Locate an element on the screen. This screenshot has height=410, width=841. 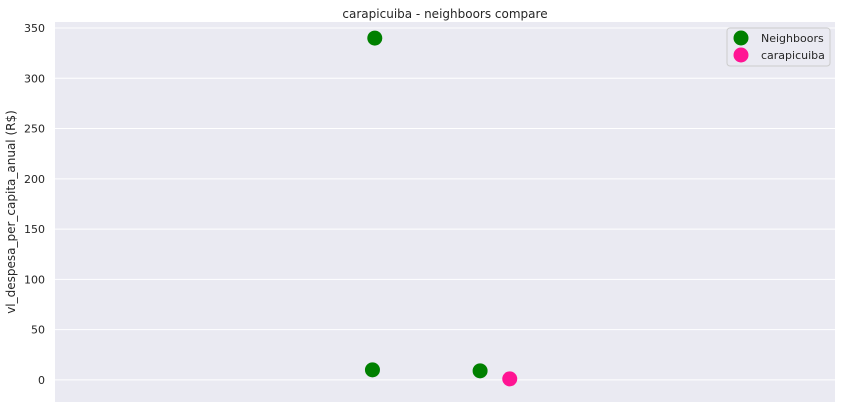
legend: Neighboors carapicuiba is located at coordinates (778, 47).